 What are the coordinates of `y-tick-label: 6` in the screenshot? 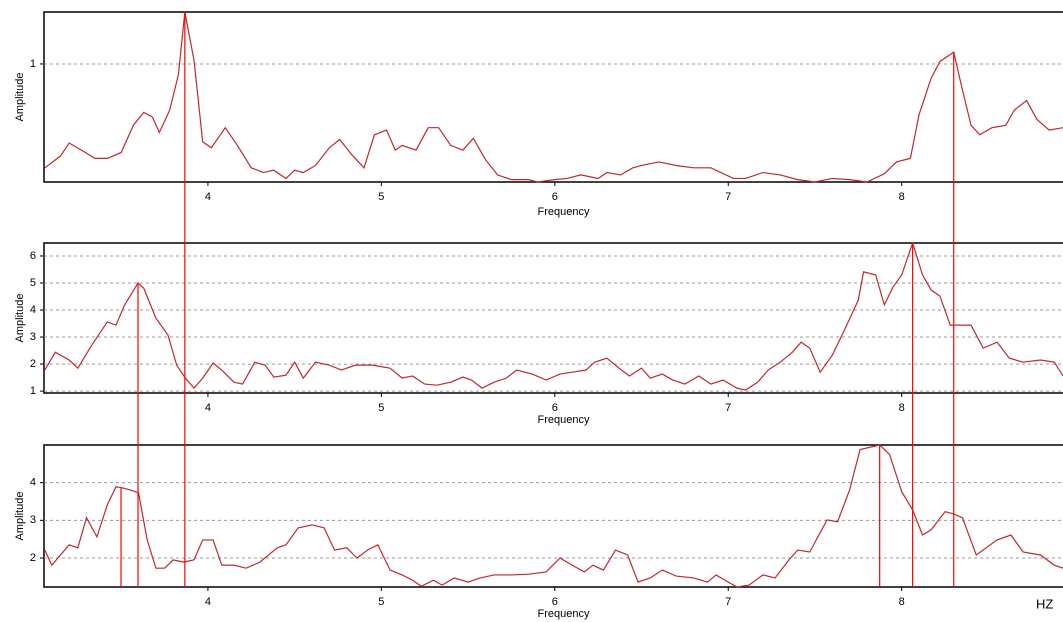 It's located at (33, 256).